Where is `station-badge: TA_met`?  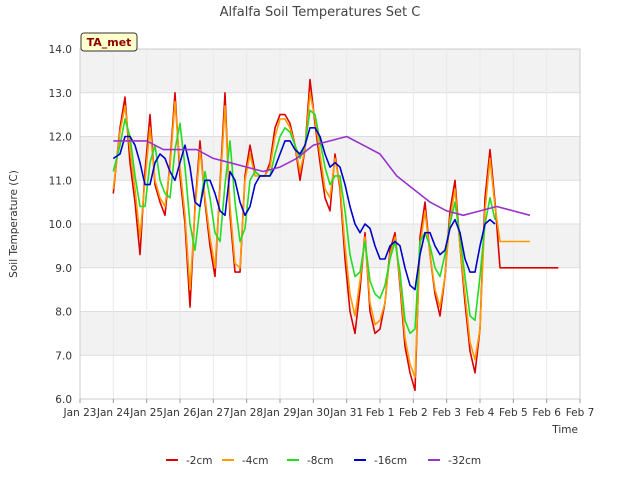 station-badge: TA_met is located at coordinates (109, 42).